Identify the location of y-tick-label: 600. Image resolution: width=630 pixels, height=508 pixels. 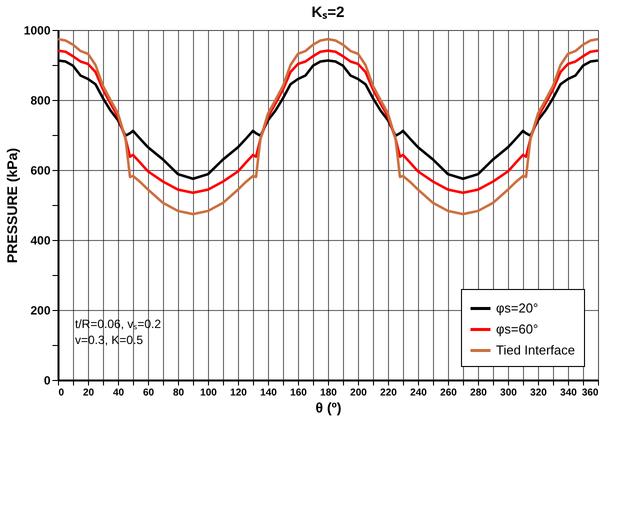
(40, 171).